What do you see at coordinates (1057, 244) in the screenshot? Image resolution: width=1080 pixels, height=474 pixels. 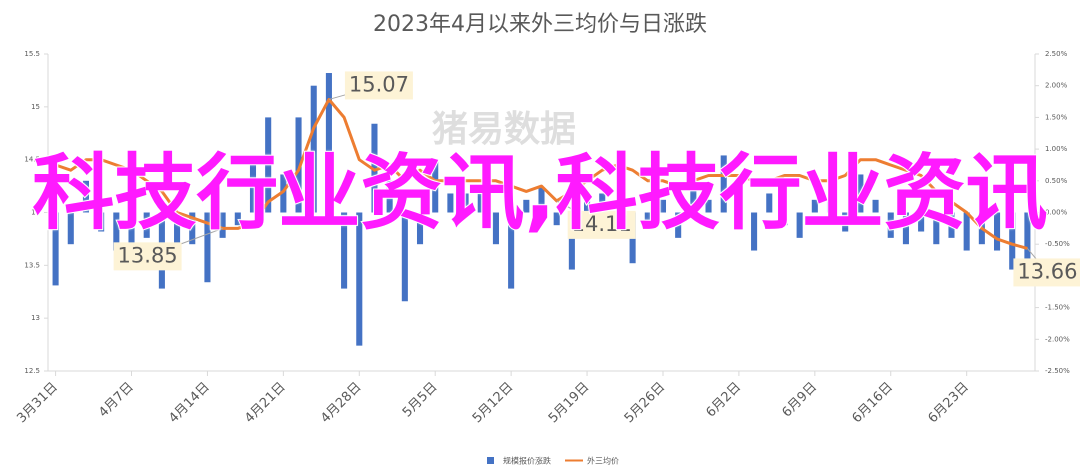 I see `y2-tick-label: -0.50%` at bounding box center [1057, 244].